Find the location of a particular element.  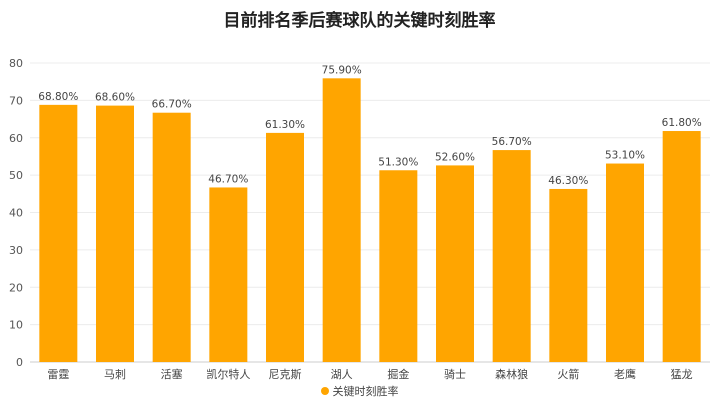

x-tick-label: 凯尔特人 is located at coordinates (228, 374).